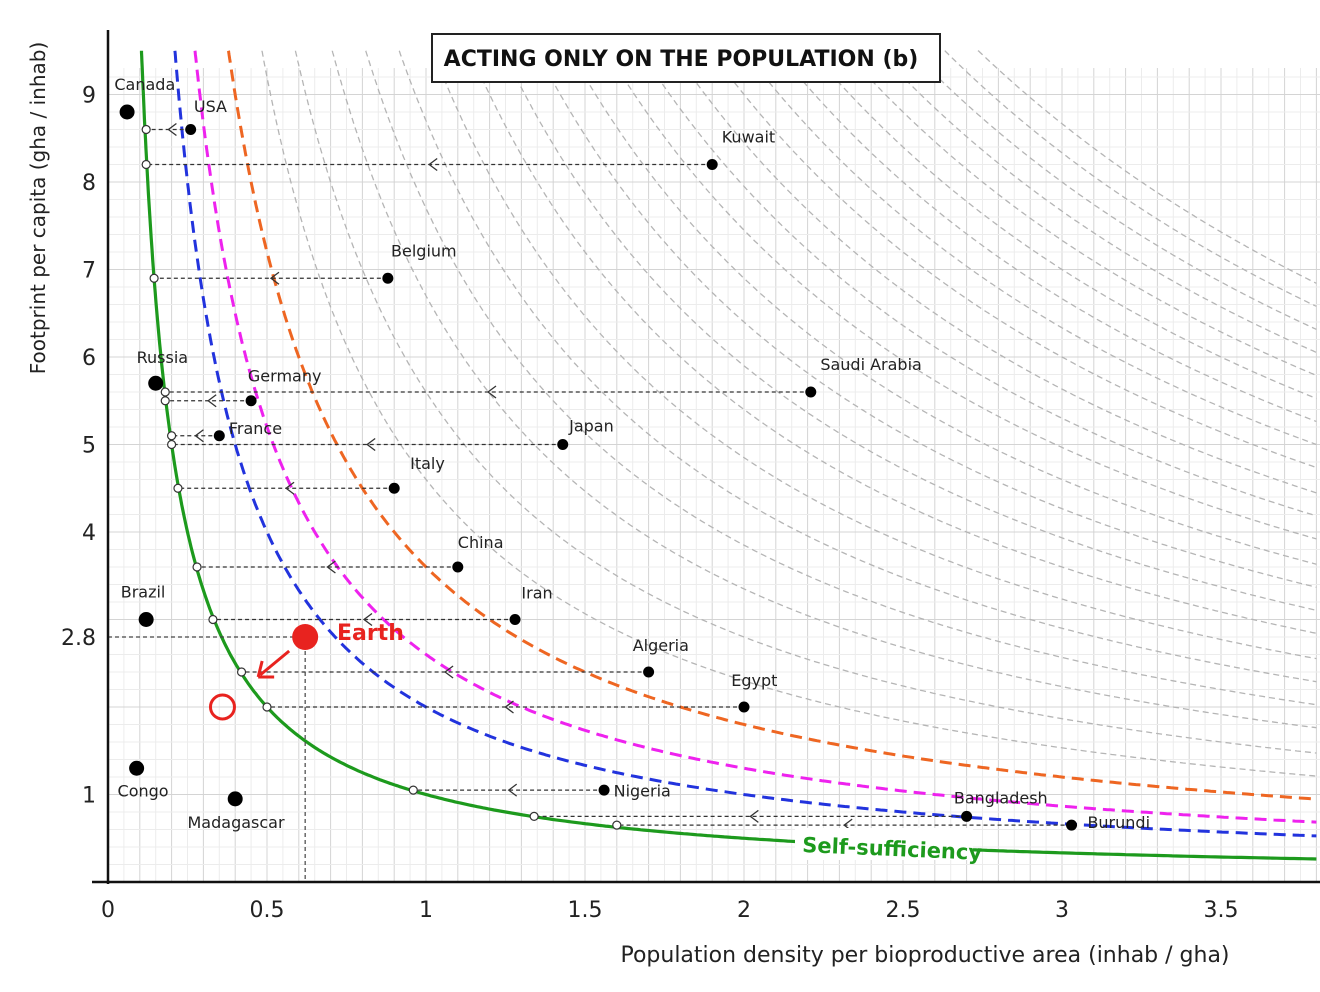 The image size is (1320, 992). Describe the element at coordinates (661, 645) in the screenshot. I see `country-label: Algeria` at that location.